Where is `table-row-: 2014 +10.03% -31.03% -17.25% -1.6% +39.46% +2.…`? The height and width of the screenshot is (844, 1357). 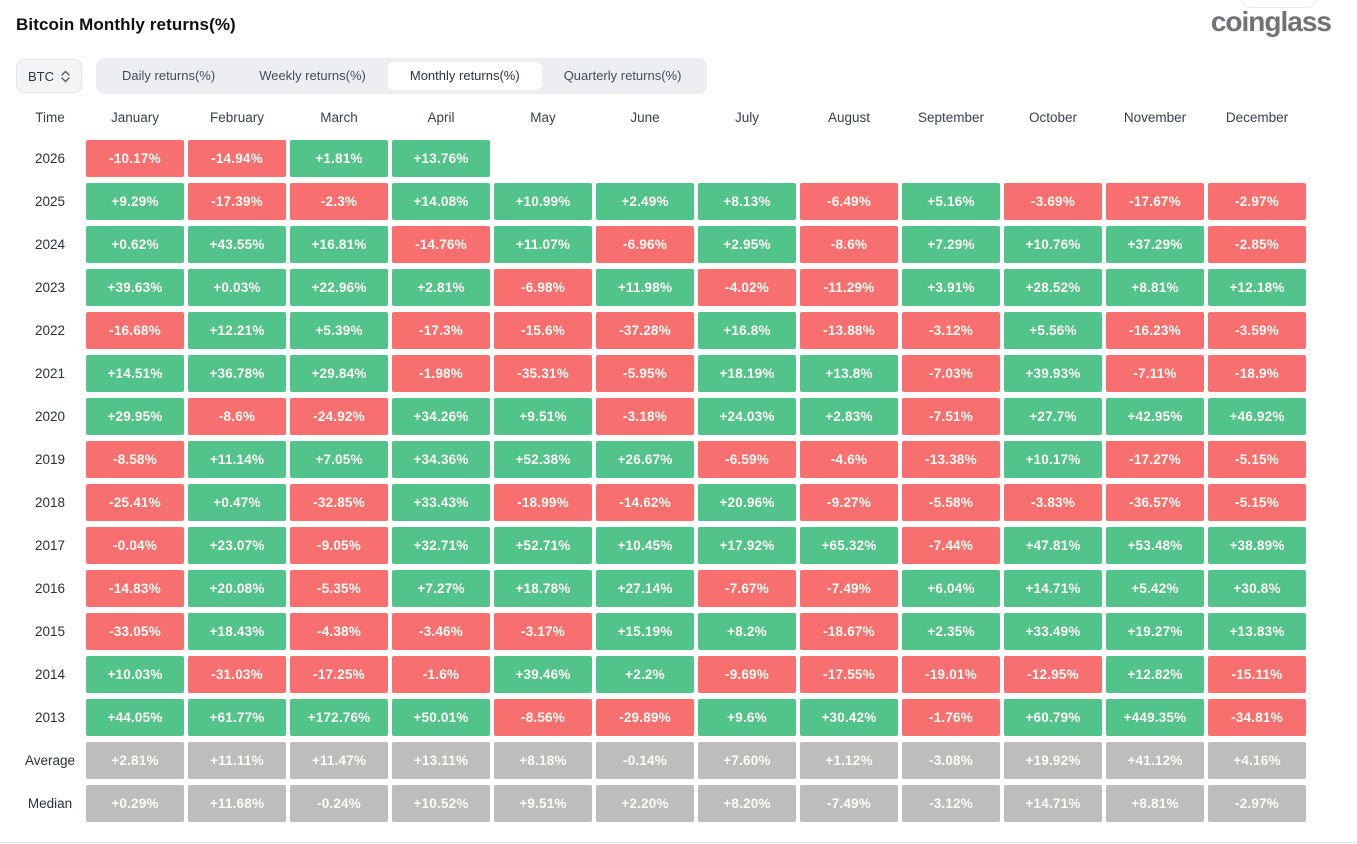 table-row-: 2014 +10.03% -31.03% -17.25% -1.6% +39.46% +2.… is located at coordinates (662, 674).